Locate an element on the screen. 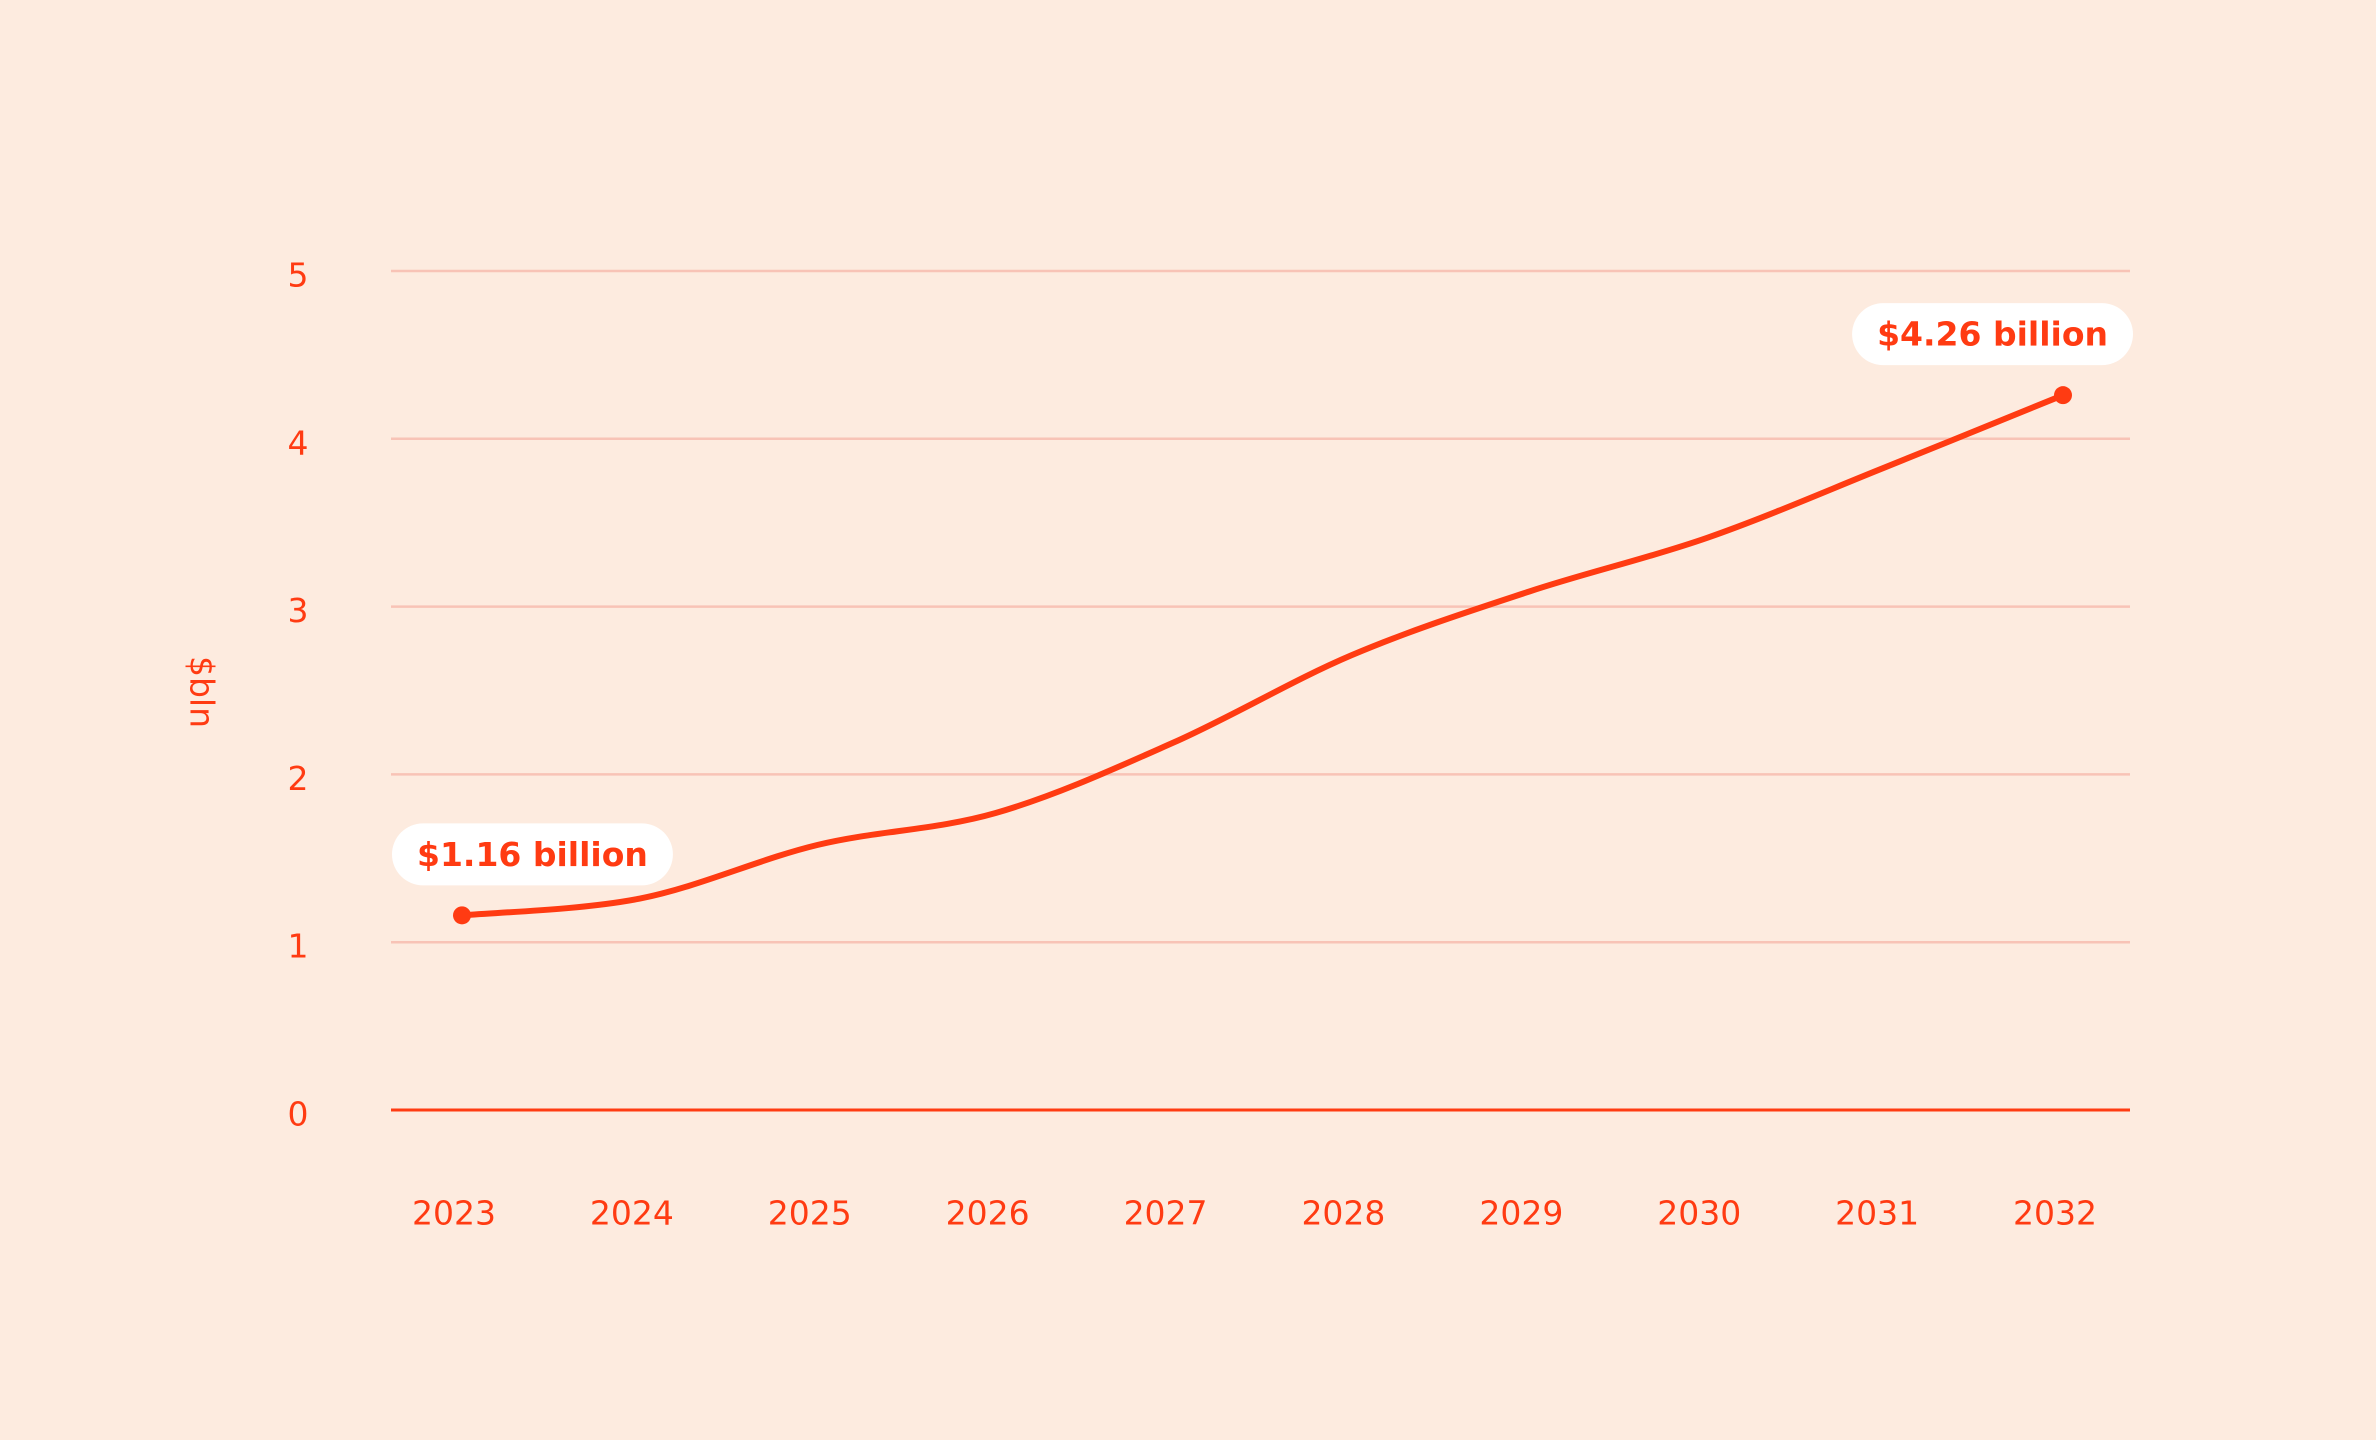  y-axis-label: $bln is located at coordinates (202, 692).